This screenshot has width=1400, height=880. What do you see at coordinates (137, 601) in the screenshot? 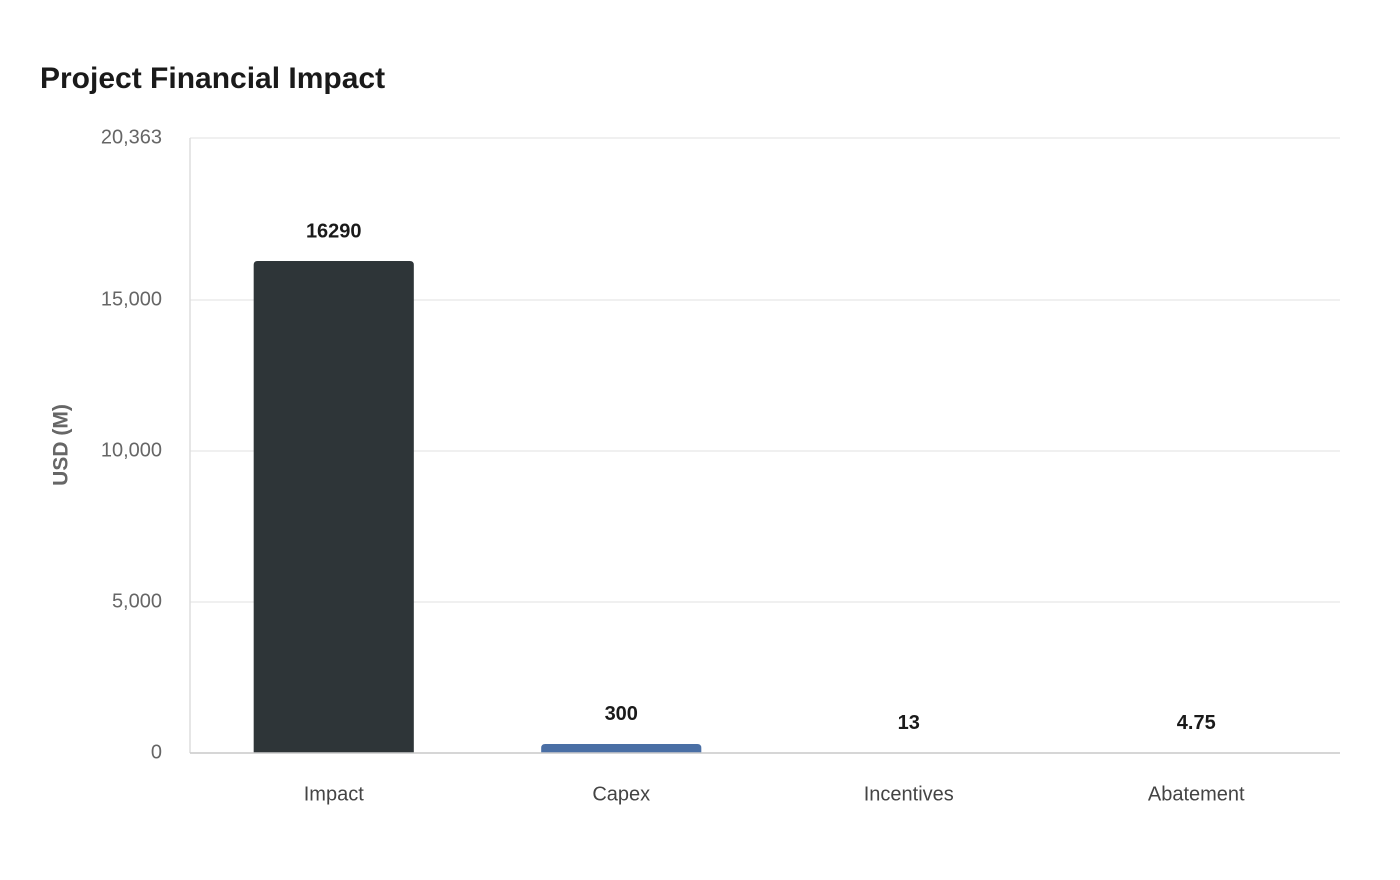
I see `y-tick-label: 5,000` at bounding box center [137, 601].